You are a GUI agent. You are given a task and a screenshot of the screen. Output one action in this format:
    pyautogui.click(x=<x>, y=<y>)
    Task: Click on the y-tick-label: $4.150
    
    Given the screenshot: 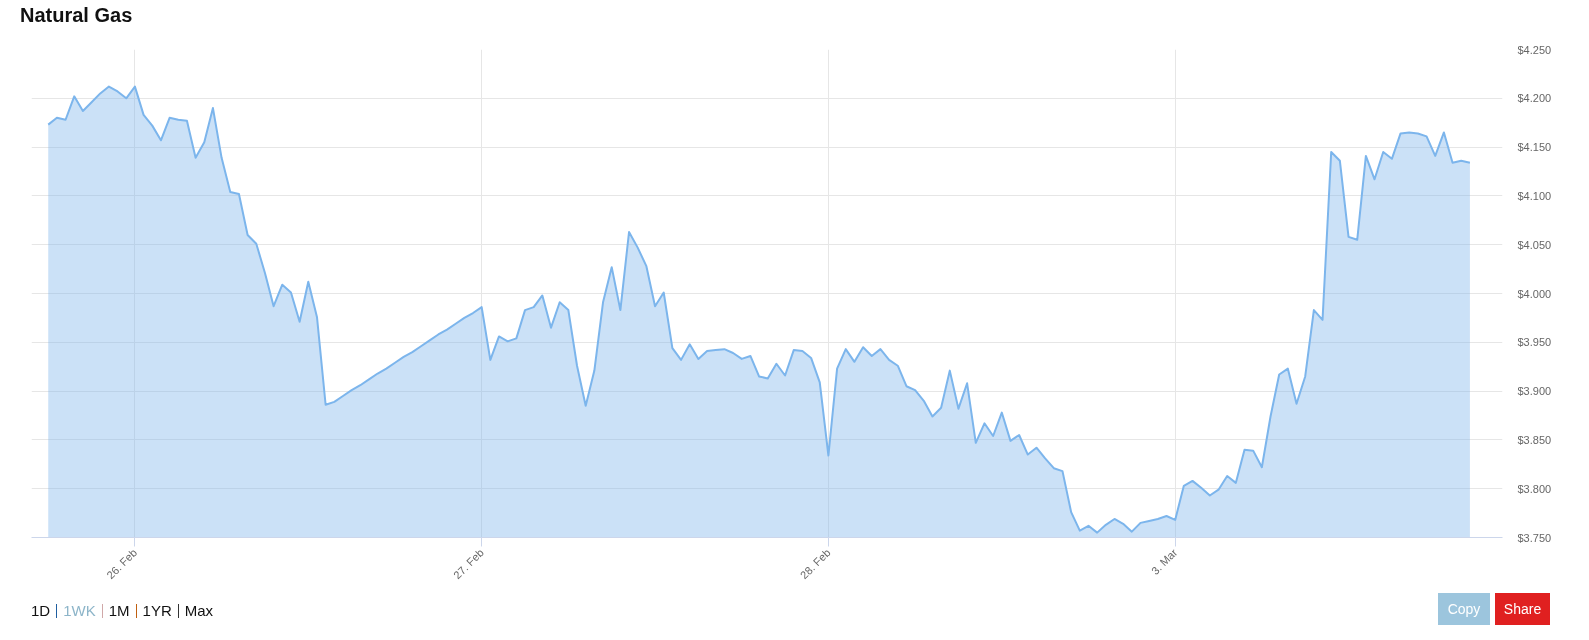 What is the action you would take?
    pyautogui.click(x=1534, y=147)
    